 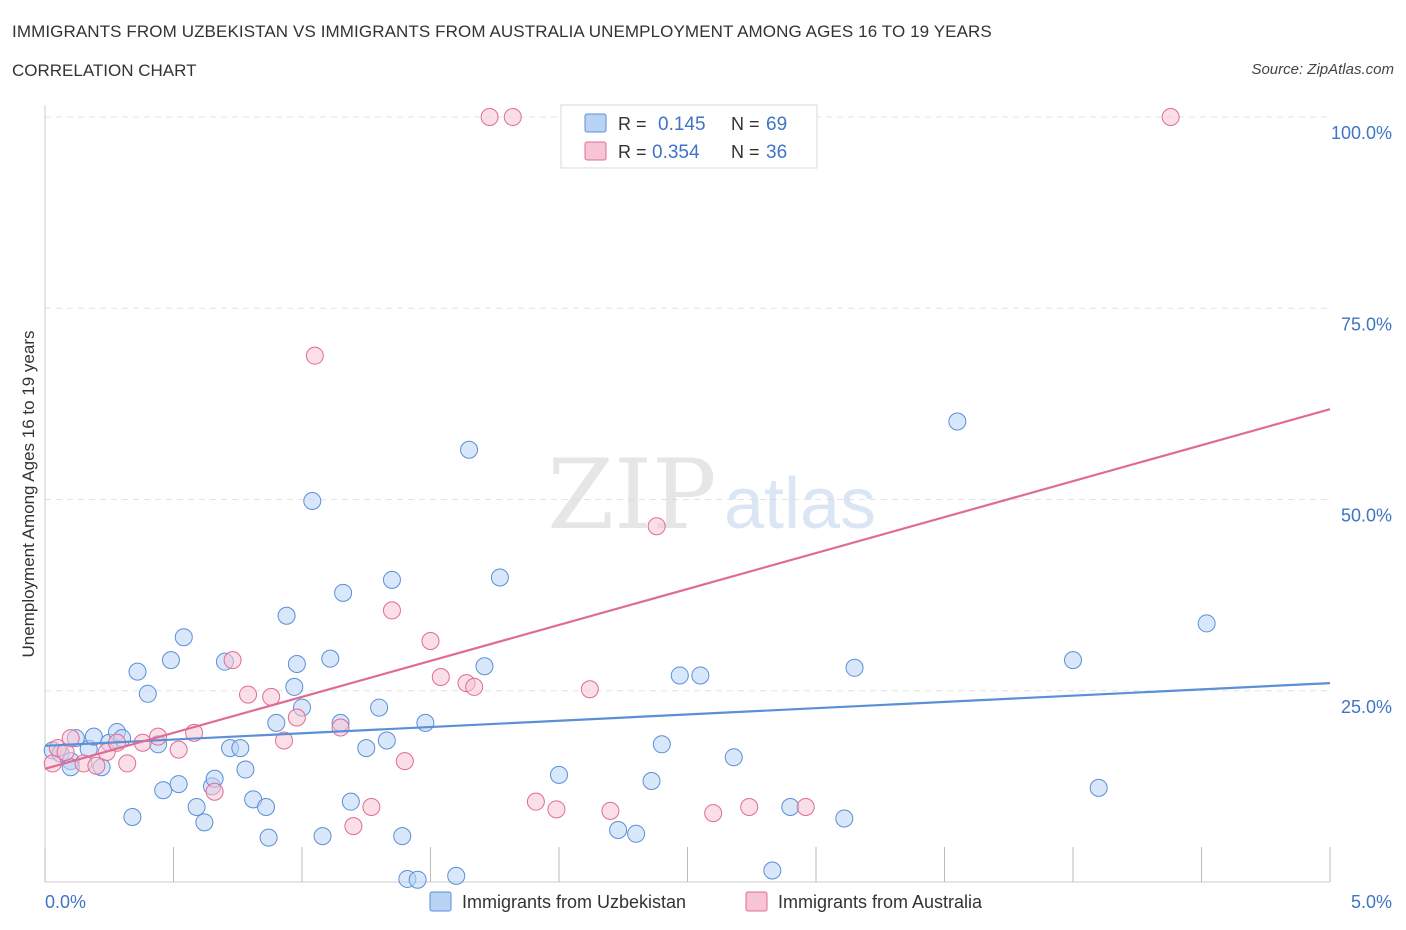 What do you see at coordinates (574, 902) in the screenshot?
I see `series-legend-label-uzbekistan: Immigrants from Uzbekistan` at bounding box center [574, 902].